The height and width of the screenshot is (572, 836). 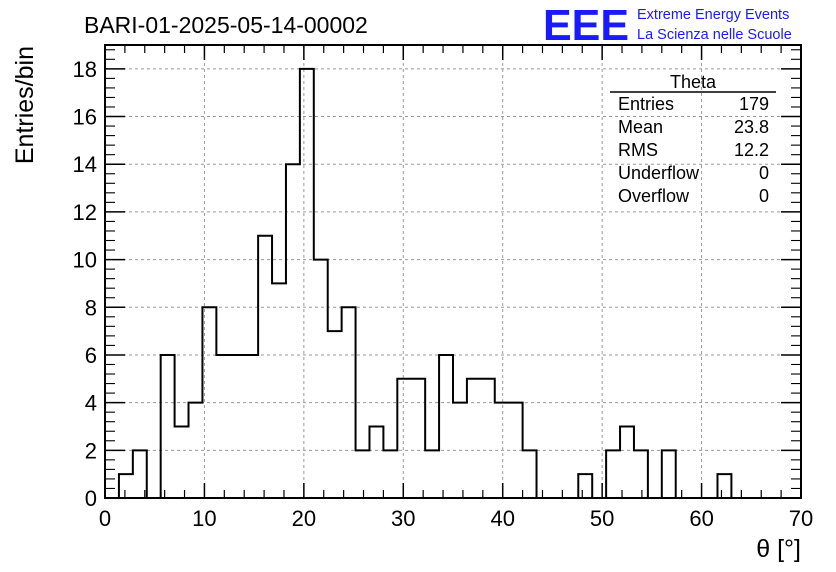 What do you see at coordinates (754, 104) in the screenshot?
I see `stats-value-entries: 179` at bounding box center [754, 104].